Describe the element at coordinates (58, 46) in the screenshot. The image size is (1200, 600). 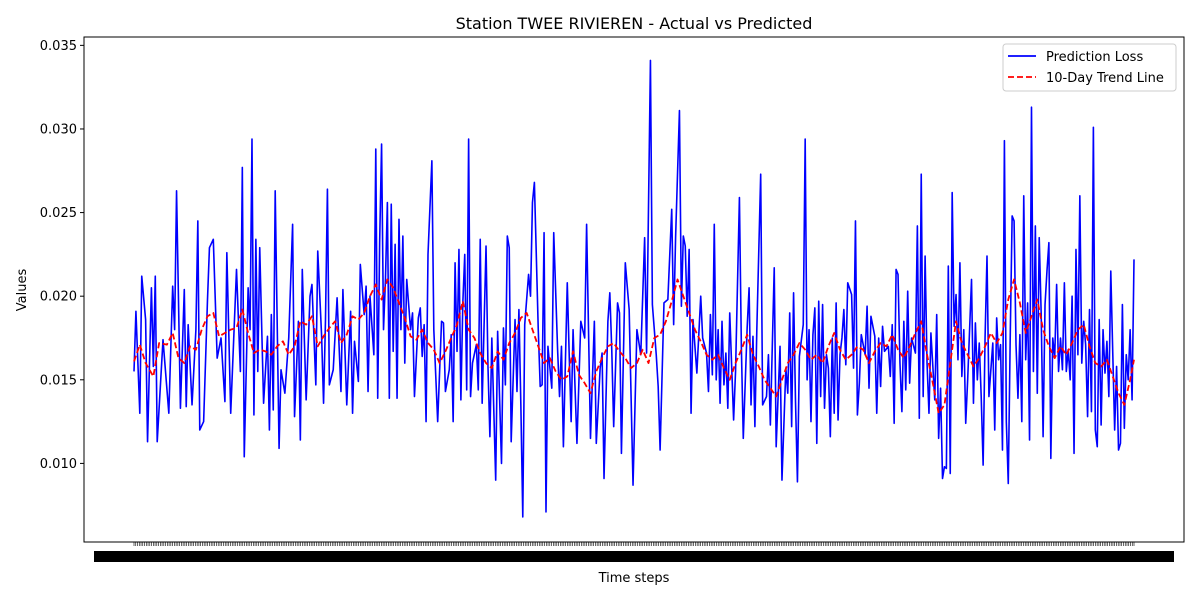
I see `y-tick-label: 0.035` at that location.